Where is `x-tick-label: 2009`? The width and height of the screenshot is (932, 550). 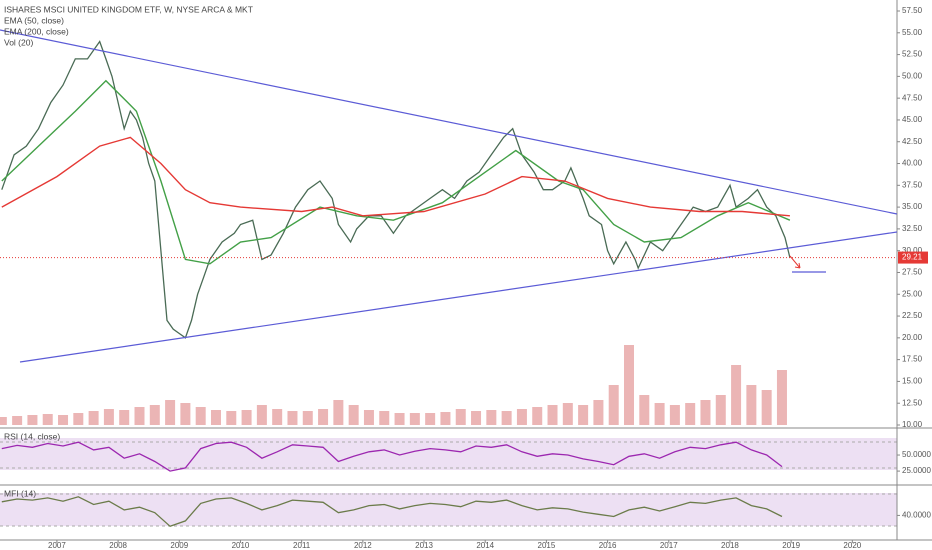 x-tick-label: 2009 is located at coordinates (179, 545).